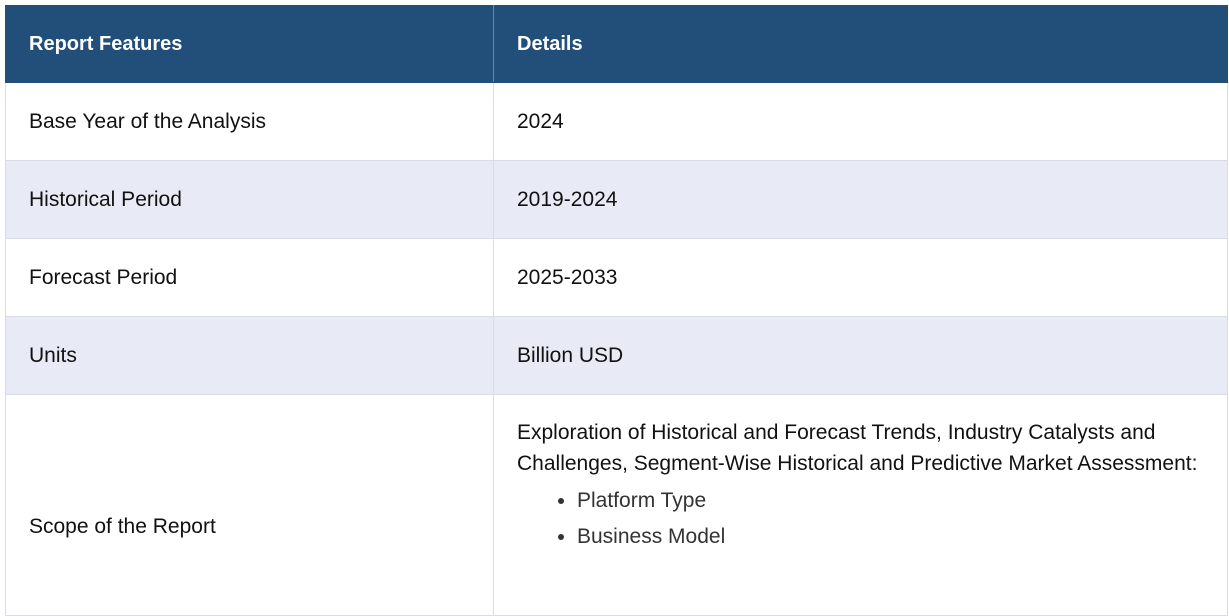  I want to click on table-row: Forecast Period 2025-2033, so click(616, 277).